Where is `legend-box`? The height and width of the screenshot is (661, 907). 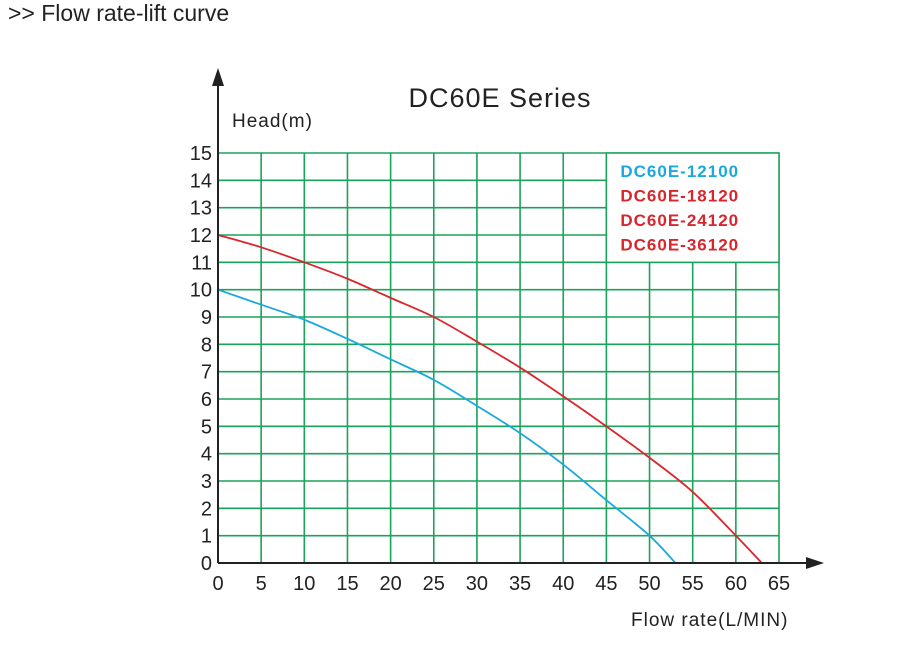
legend-box is located at coordinates (692, 208).